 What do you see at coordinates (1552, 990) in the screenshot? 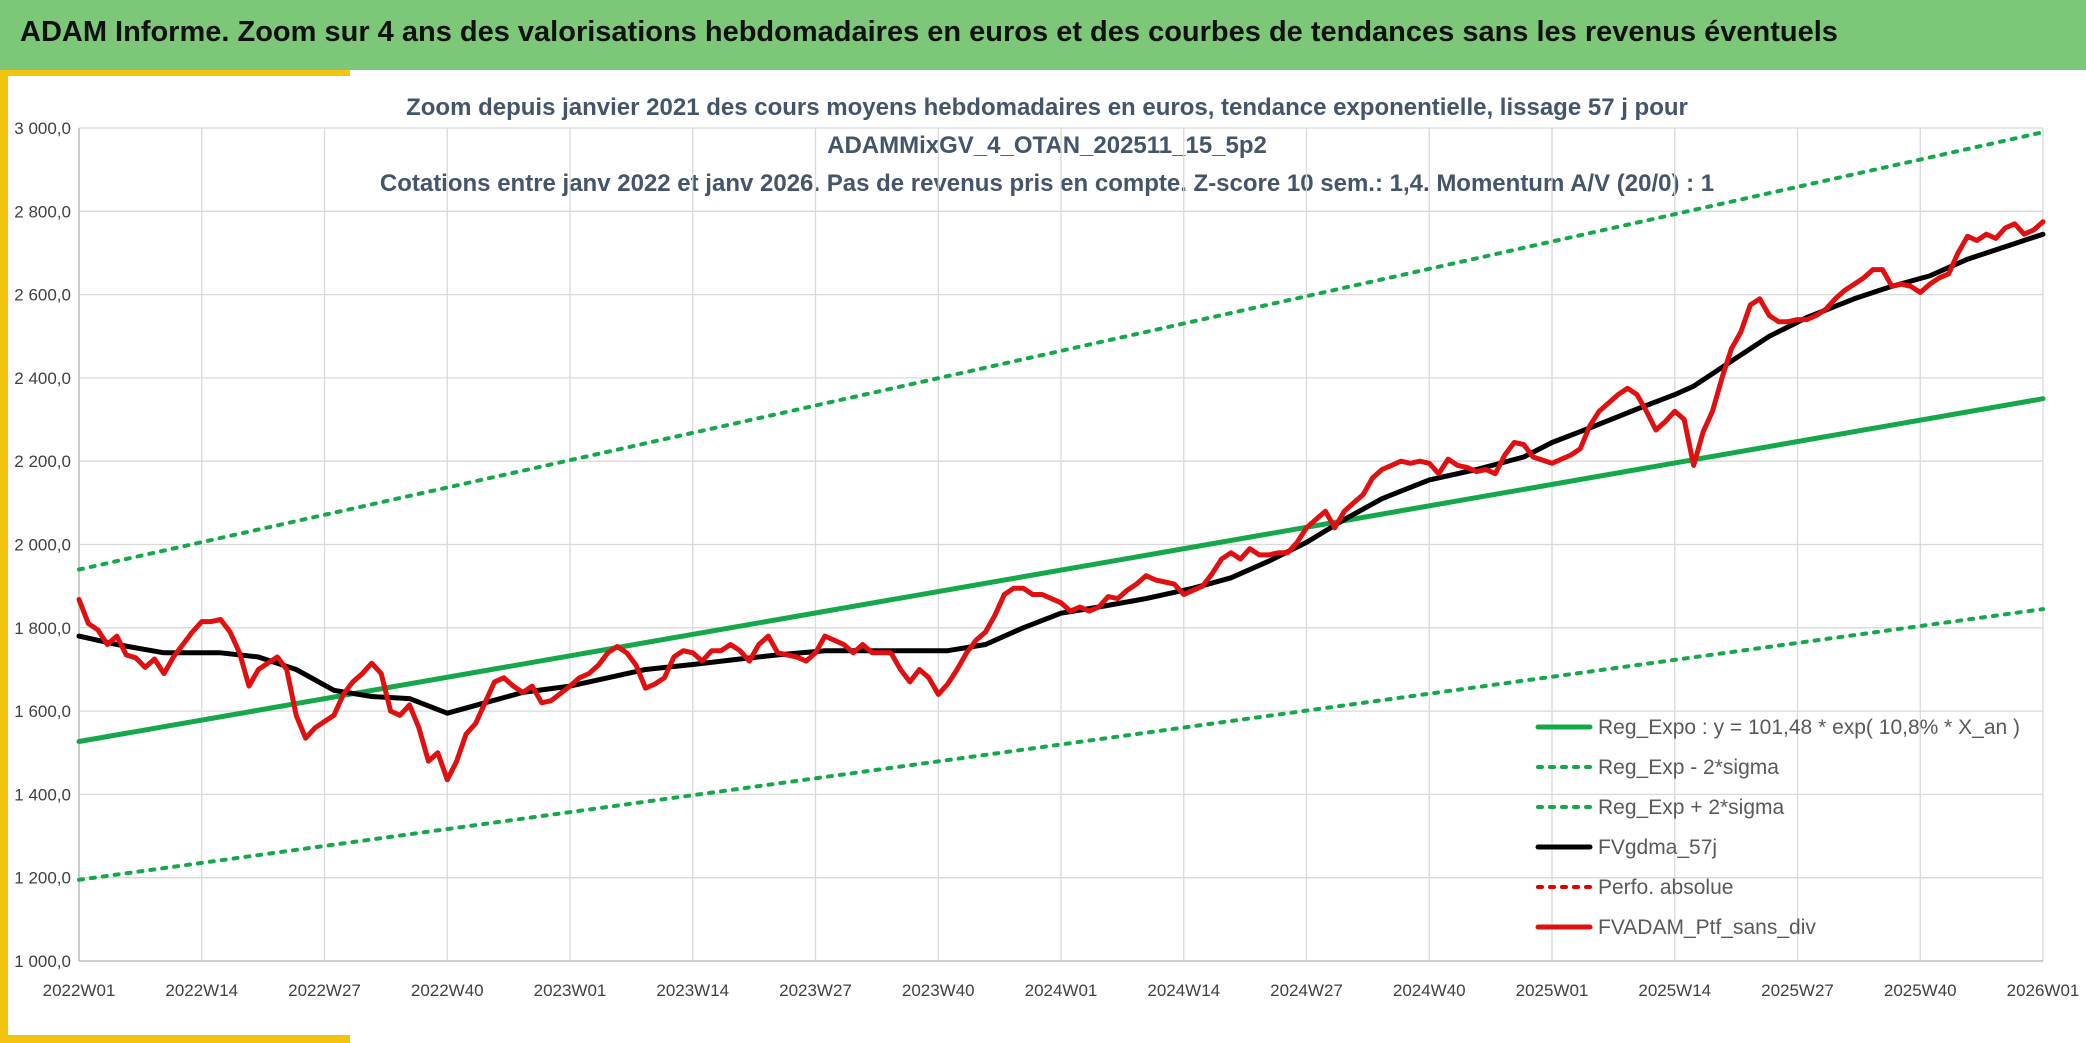
I see `x-tick-label: 2025W01` at bounding box center [1552, 990].